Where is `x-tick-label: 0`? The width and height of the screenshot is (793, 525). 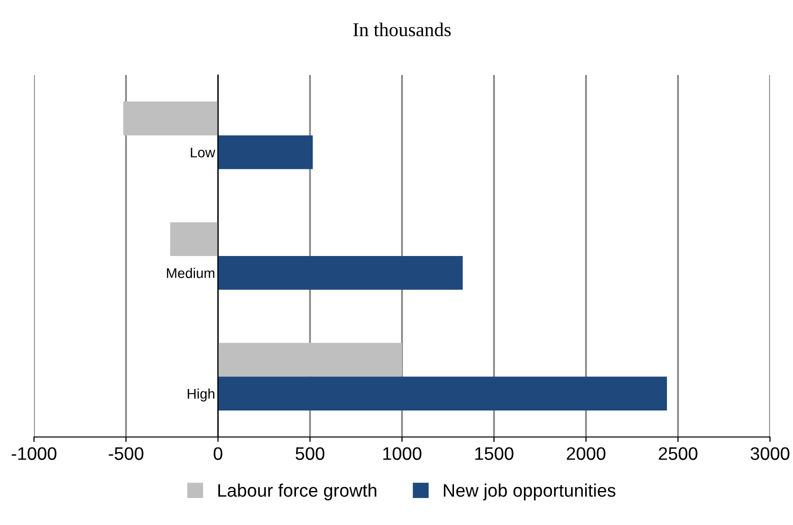 x-tick-label: 0 is located at coordinates (218, 453).